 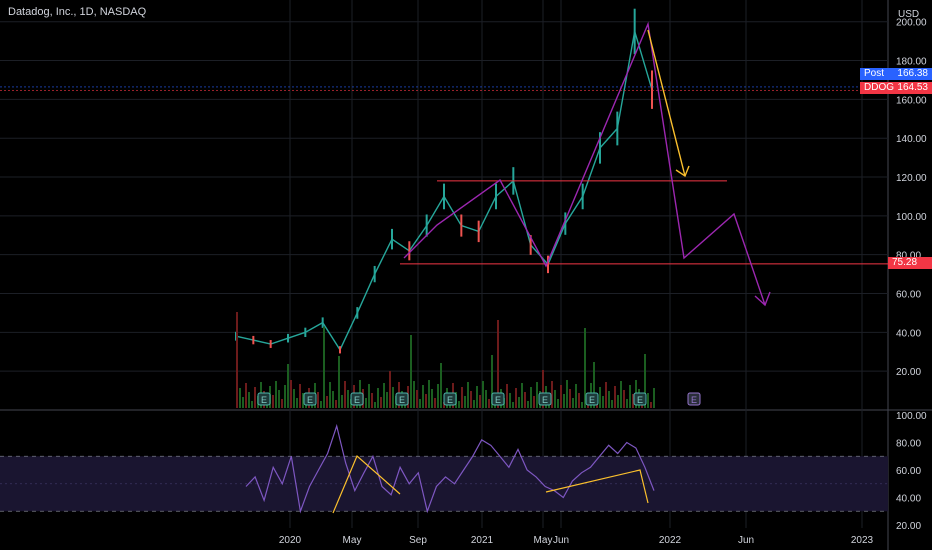 What do you see at coordinates (908, 471) in the screenshot?
I see `rsi-y-tick-label: 60.00` at bounding box center [908, 471].